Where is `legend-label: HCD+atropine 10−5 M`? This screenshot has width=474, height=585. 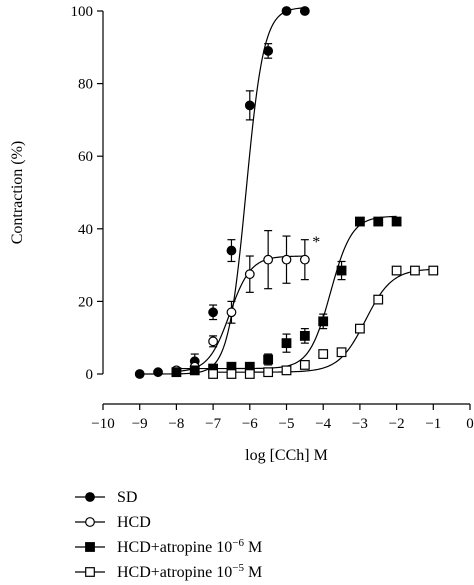 legend-label: HCD+atropine 10−5 M is located at coordinates (189, 571).